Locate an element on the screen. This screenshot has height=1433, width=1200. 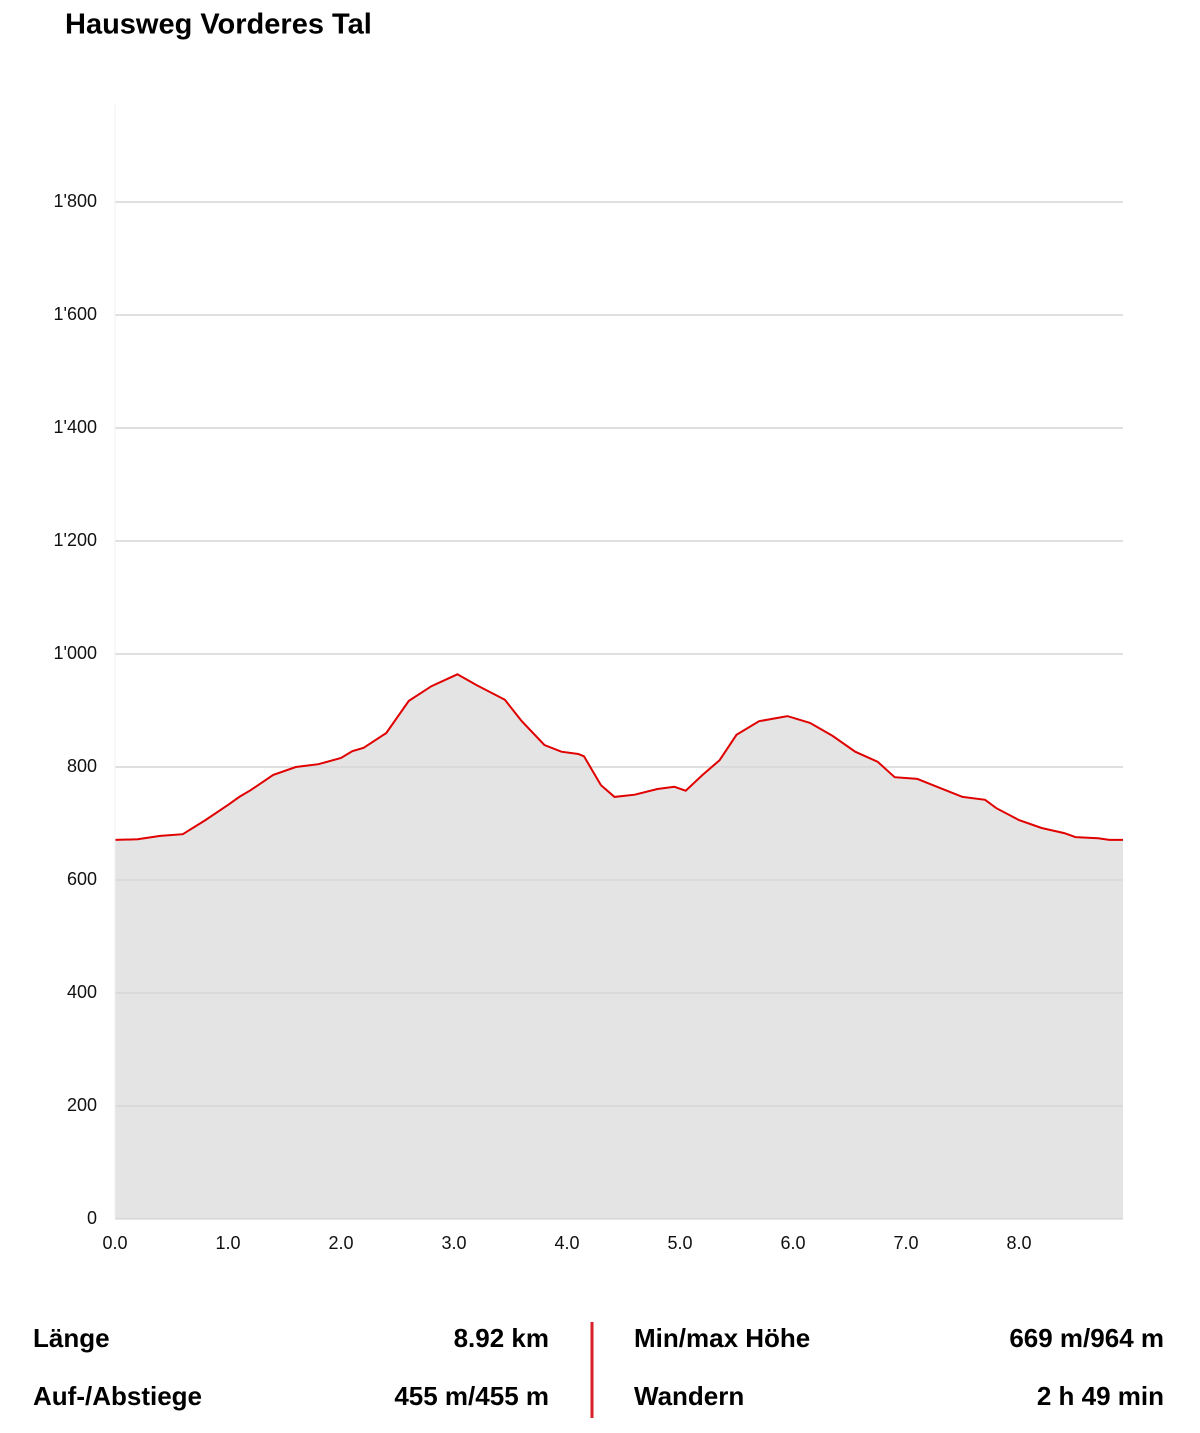
y-tick-label: 400 is located at coordinates (82, 992).